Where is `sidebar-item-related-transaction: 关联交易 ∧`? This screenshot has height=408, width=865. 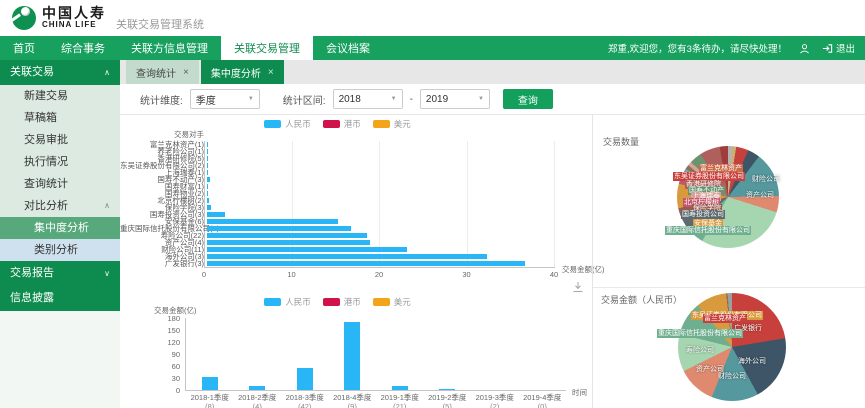
sidebar-item-related-transaction: 关联交易 ∧ is located at coordinates (60, 72).